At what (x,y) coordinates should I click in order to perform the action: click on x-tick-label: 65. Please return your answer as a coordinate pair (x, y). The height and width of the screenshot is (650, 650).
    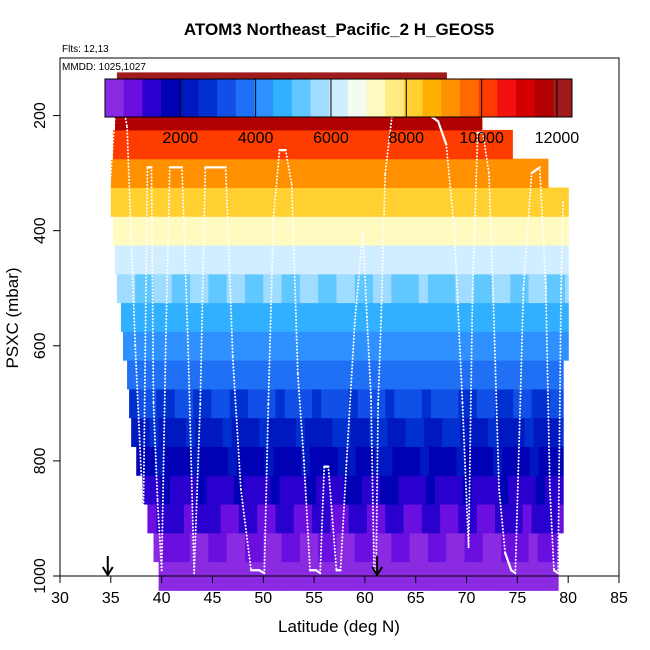
    Looking at the image, I should click on (416, 598).